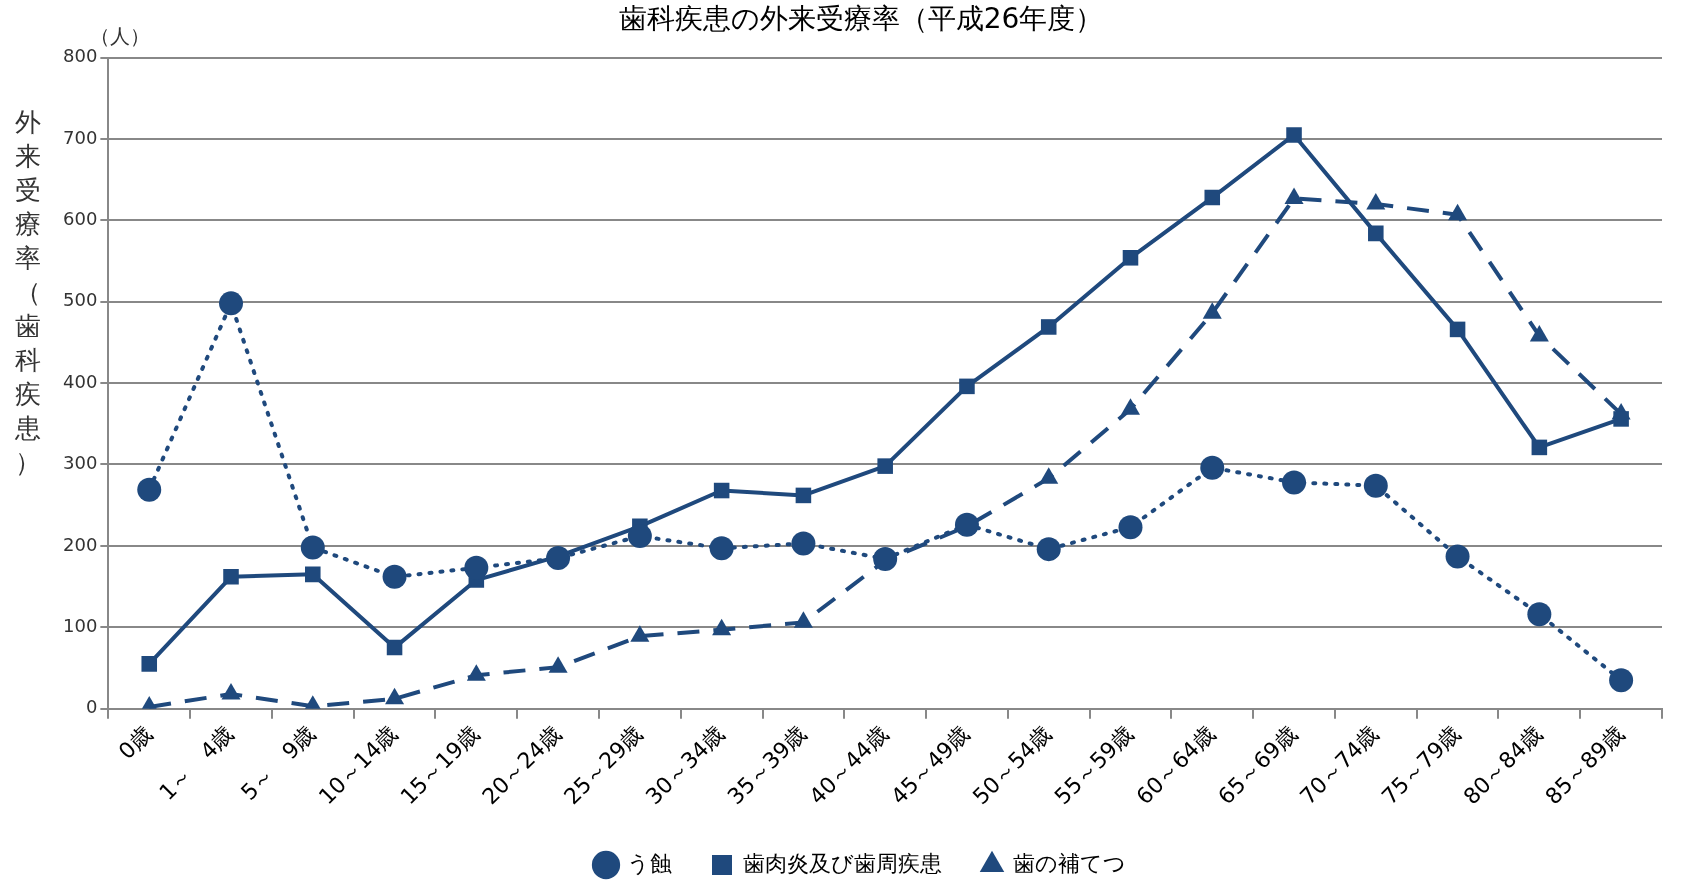 The height and width of the screenshot is (886, 1682). Describe the element at coordinates (196, 763) in the screenshot. I see `x-tick-label: 1～ 4歳` at that location.